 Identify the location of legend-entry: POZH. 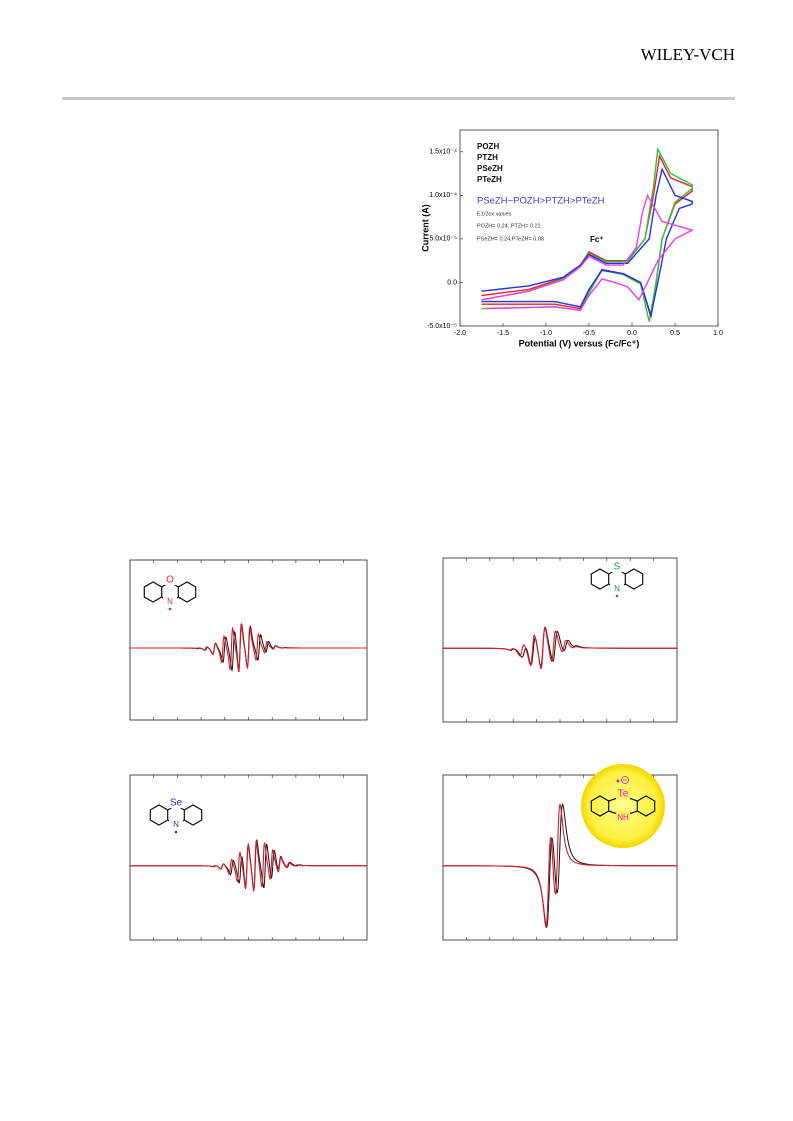
(488, 146).